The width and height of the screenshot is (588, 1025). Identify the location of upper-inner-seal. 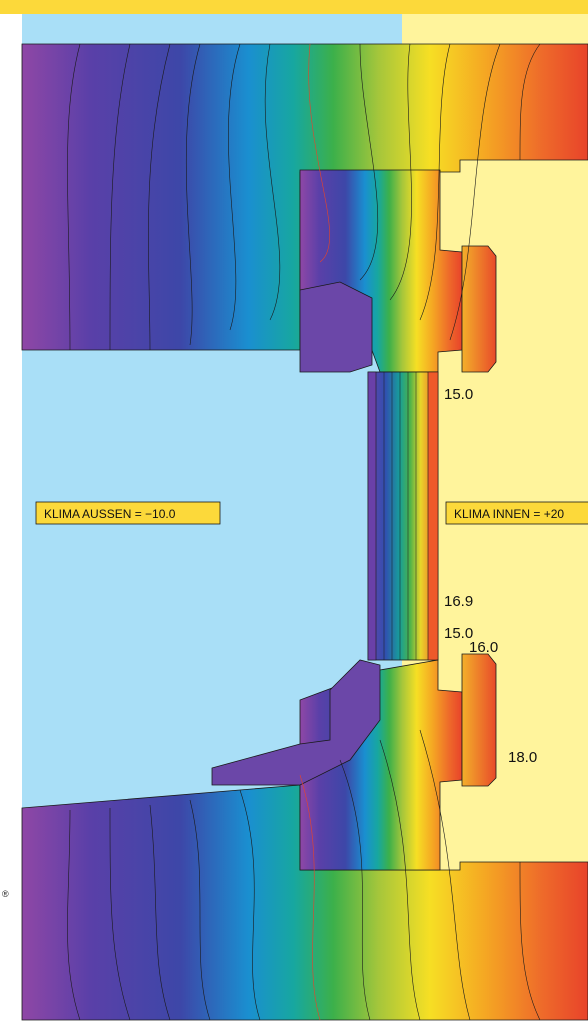
(479, 309).